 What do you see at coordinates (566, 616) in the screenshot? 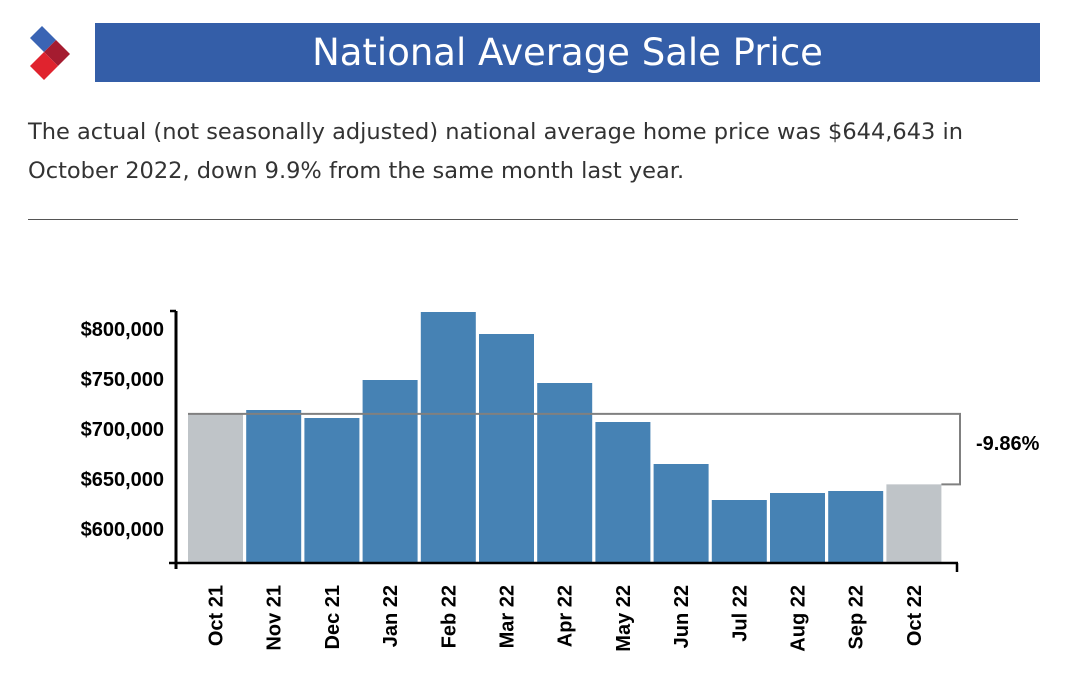
I see `x-tick-label: Apr 22` at bounding box center [566, 616].